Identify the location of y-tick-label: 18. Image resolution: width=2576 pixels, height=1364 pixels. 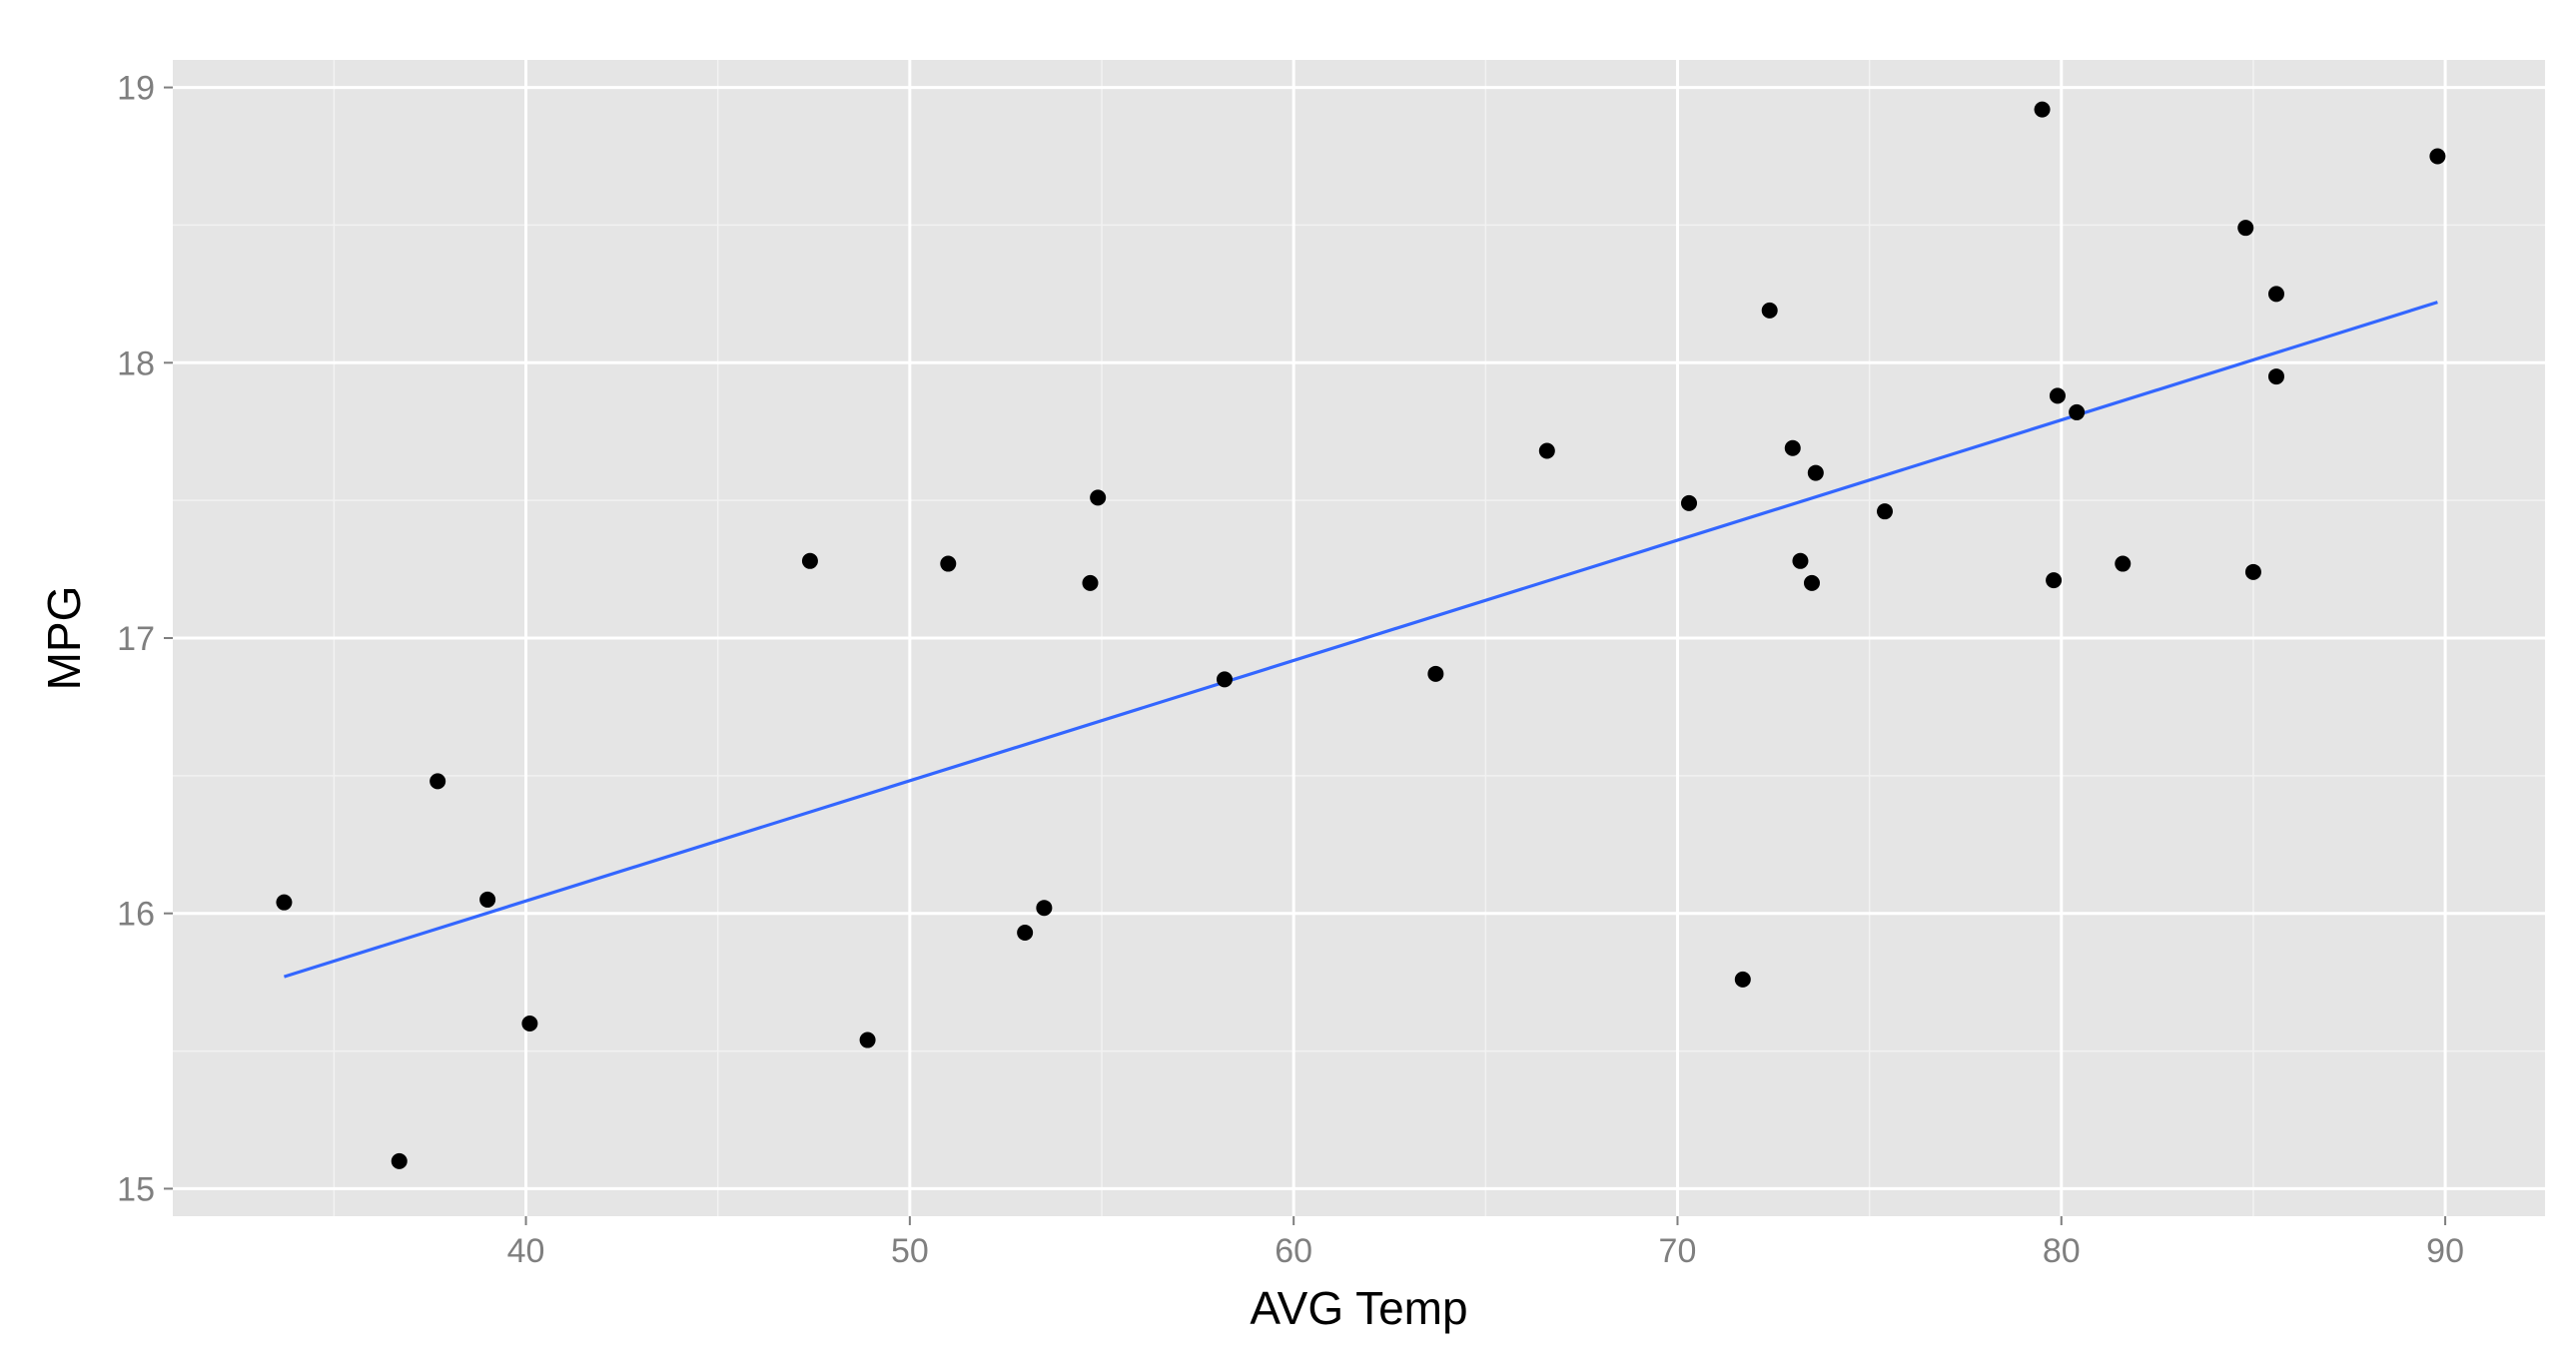
(136, 363).